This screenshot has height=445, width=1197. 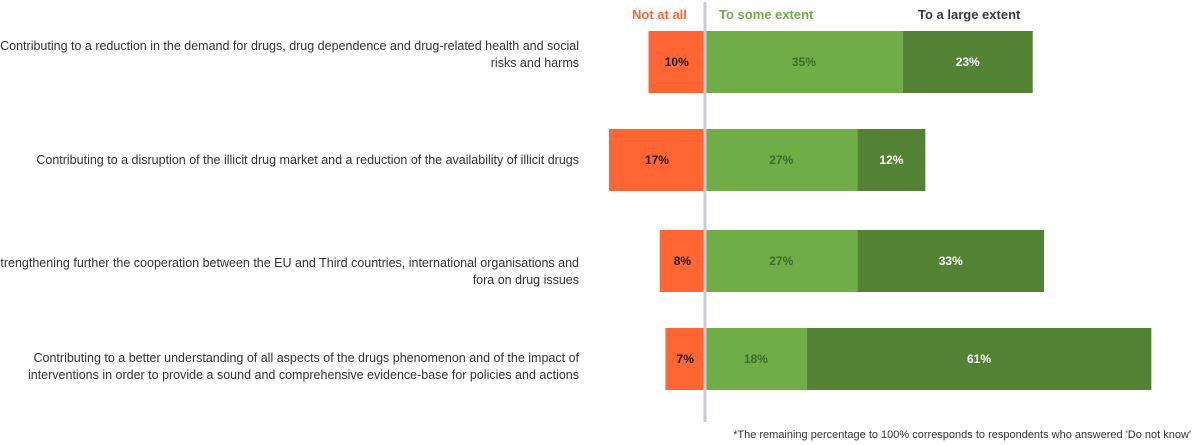 I want to click on value-label-not-at-all-3: 7%, so click(x=686, y=359).